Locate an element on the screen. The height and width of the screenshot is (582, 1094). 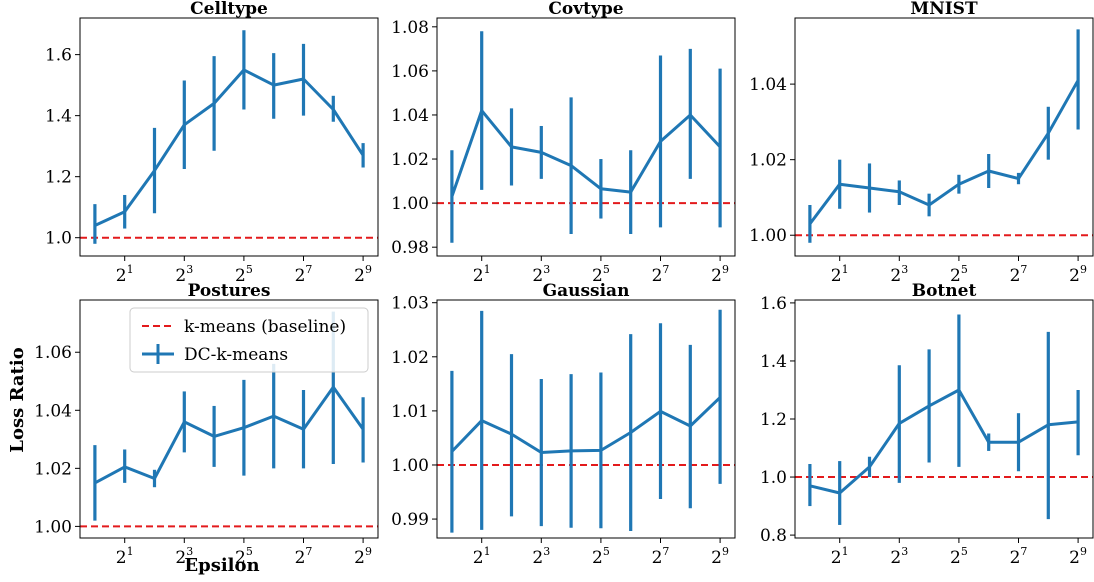
legend-baseline-label: k-means (baseline) is located at coordinates (265, 327).